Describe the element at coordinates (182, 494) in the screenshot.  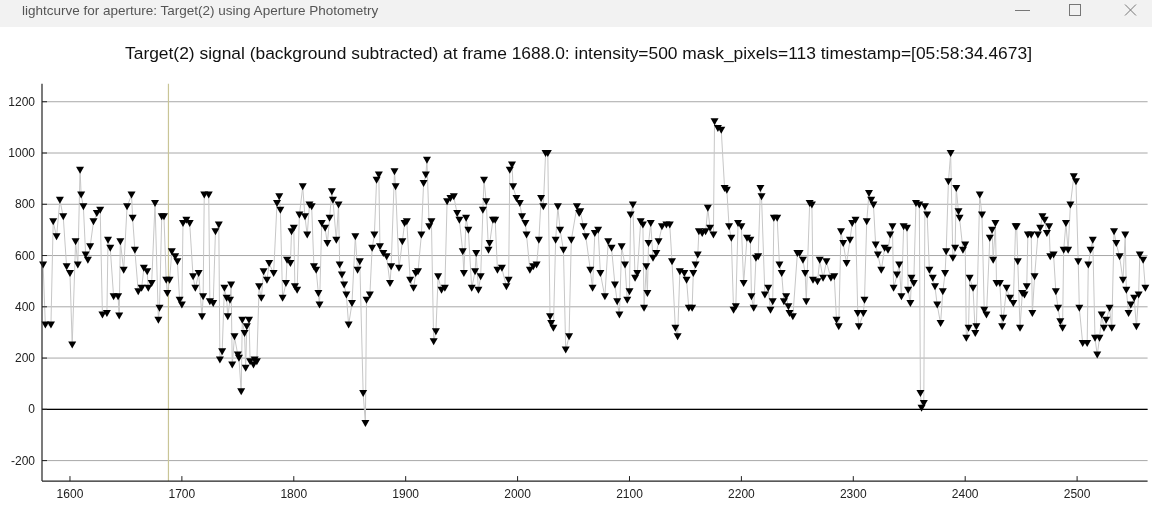
I see `x-tick-label: 1700` at that location.